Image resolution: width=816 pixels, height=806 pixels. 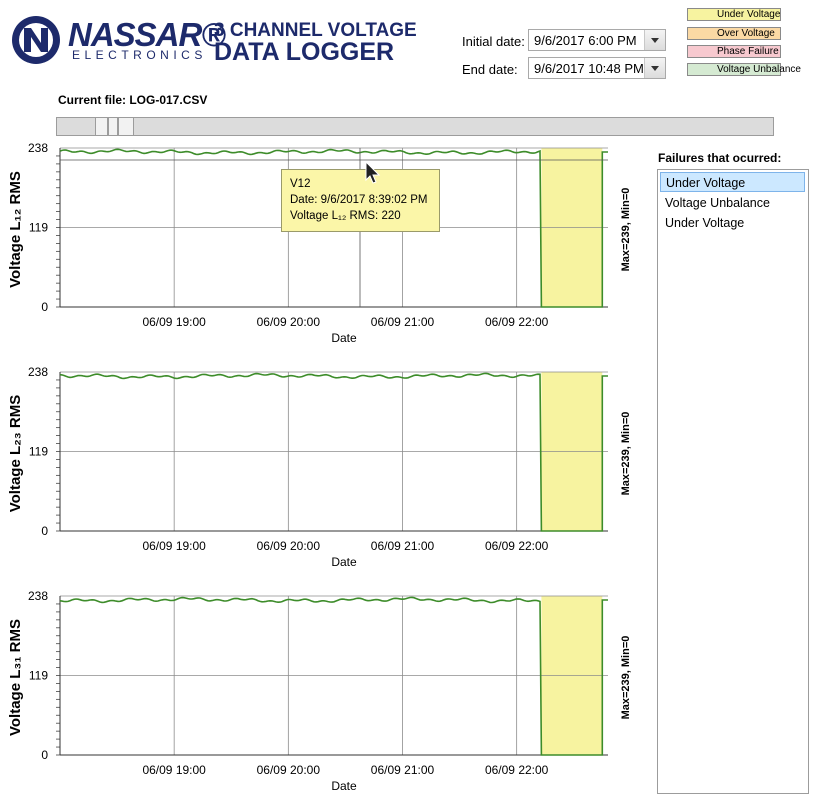 What do you see at coordinates (415, 126) in the screenshot?
I see `timeline-scrollbar` at bounding box center [415, 126].